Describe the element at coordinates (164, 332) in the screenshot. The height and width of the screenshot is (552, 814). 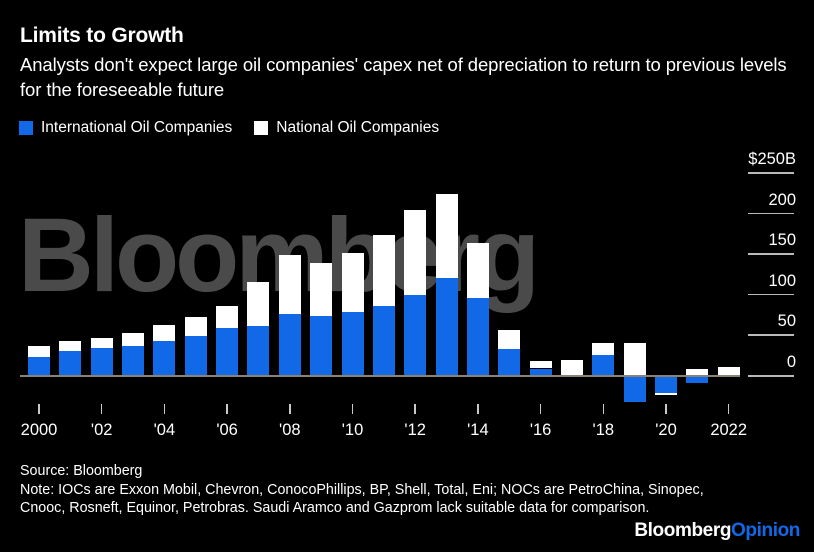
I see `bar-segment-noc-2004` at that location.